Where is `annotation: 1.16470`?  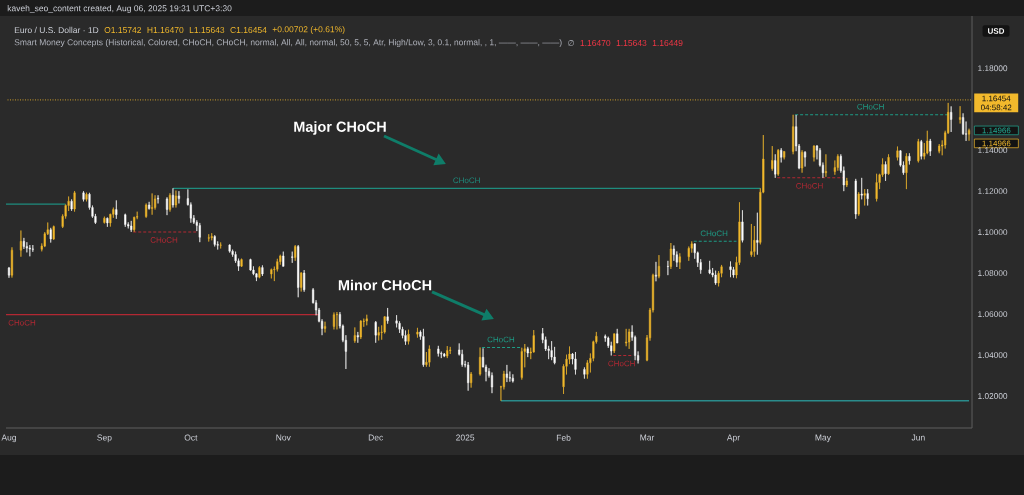 annotation: 1.16470 is located at coordinates (595, 42).